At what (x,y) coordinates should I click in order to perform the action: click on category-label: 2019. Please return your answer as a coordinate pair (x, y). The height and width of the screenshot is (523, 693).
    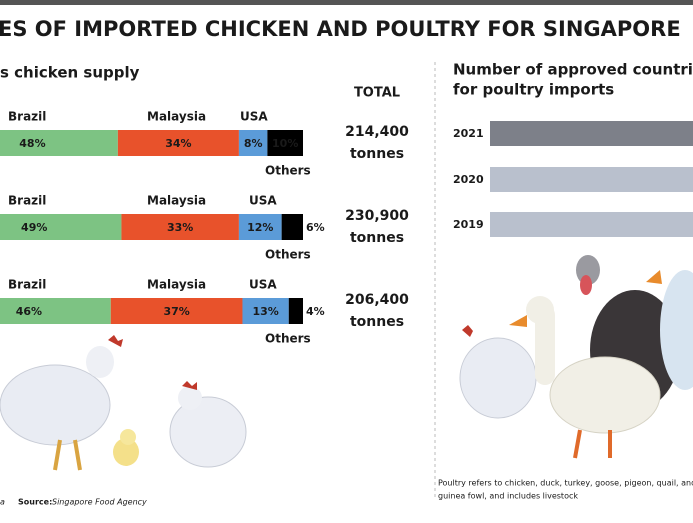
    Looking at the image, I should click on (468, 224).